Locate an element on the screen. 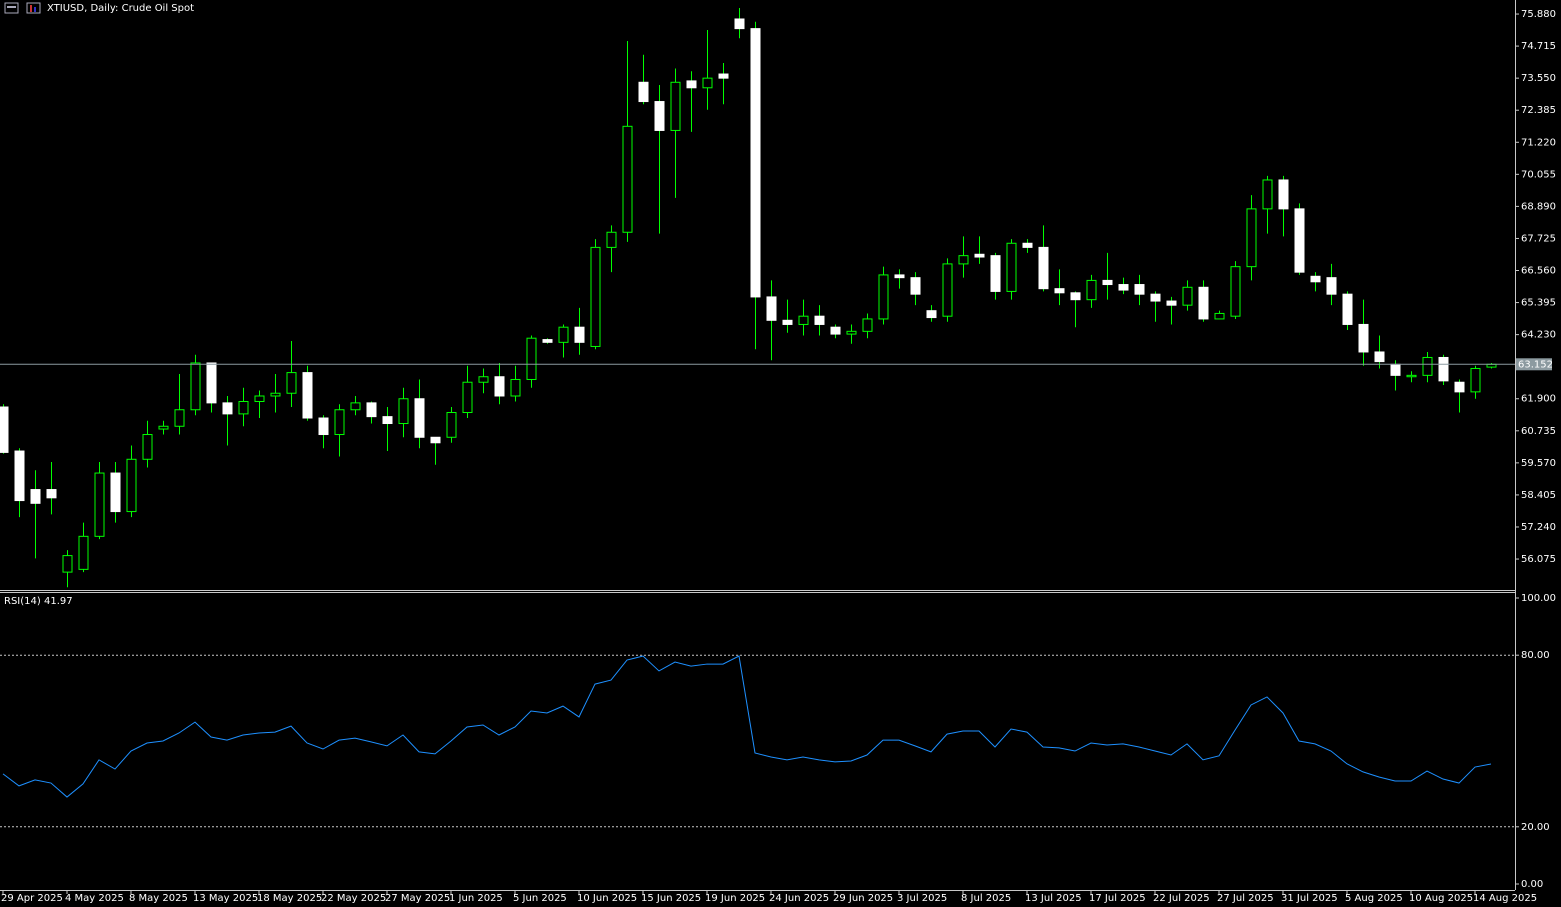  x-tick-label: 5 Aug 2025 is located at coordinates (1374, 898).